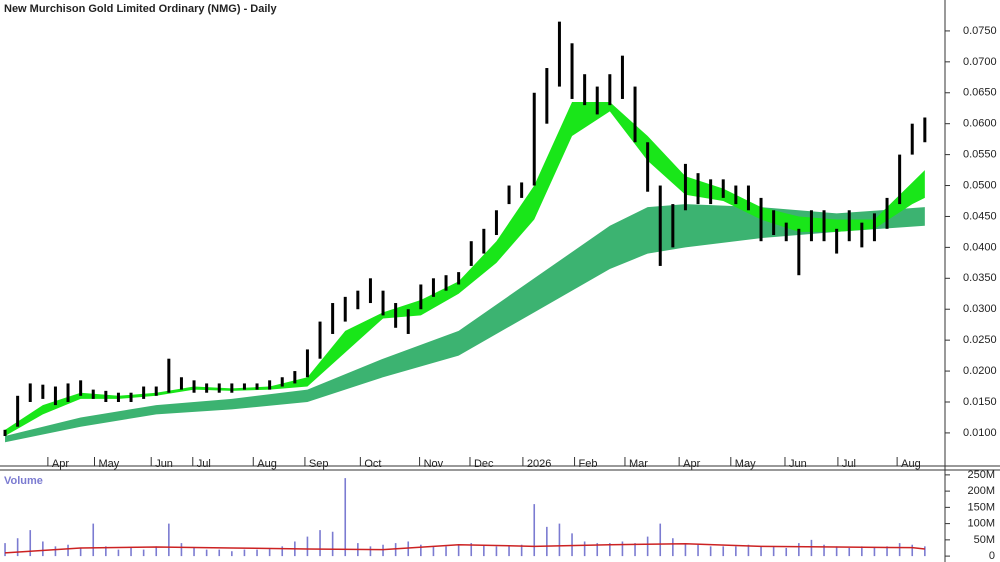  What do you see at coordinates (992, 556) in the screenshot?
I see `y-tick-label: 0` at bounding box center [992, 556].